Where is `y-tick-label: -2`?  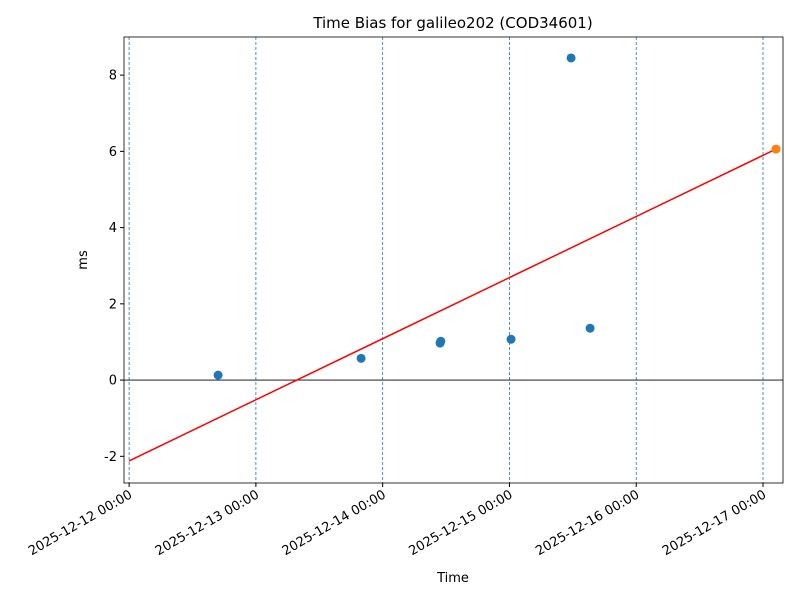
y-tick-label: -2 is located at coordinates (110, 457).